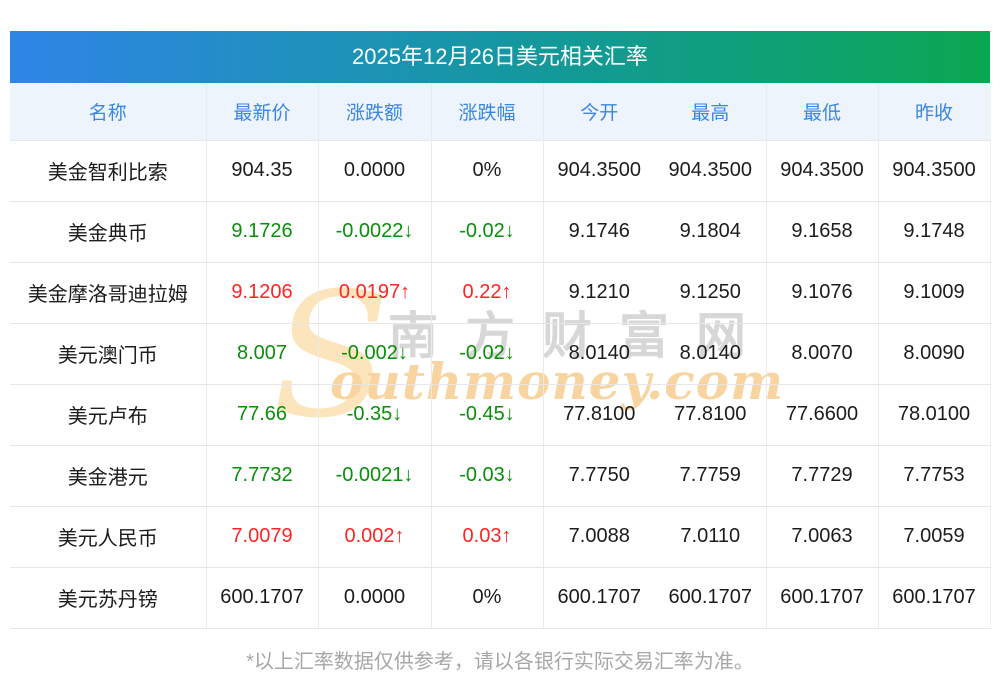 Image resolution: width=1000 pixels, height=697 pixels. What do you see at coordinates (108, 293) in the screenshot?
I see `currency-name-cell: 美金摩洛哥迪拉姆` at bounding box center [108, 293].